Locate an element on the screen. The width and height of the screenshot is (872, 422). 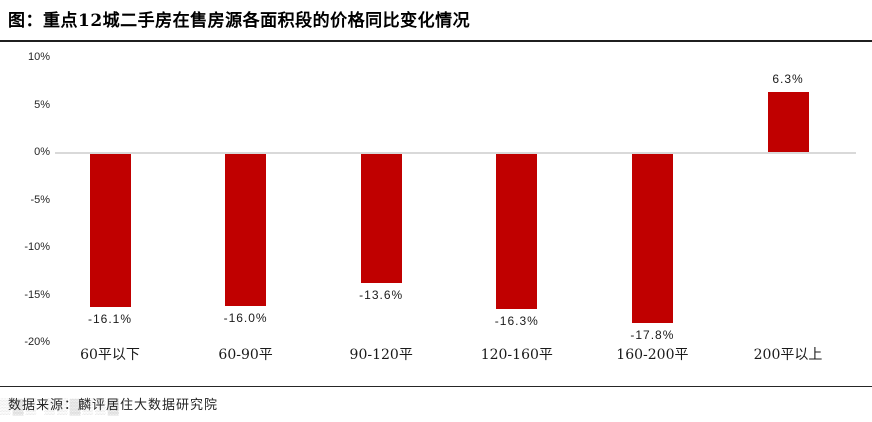
y-axis-tick-label: -15% is located at coordinates (37, 294).